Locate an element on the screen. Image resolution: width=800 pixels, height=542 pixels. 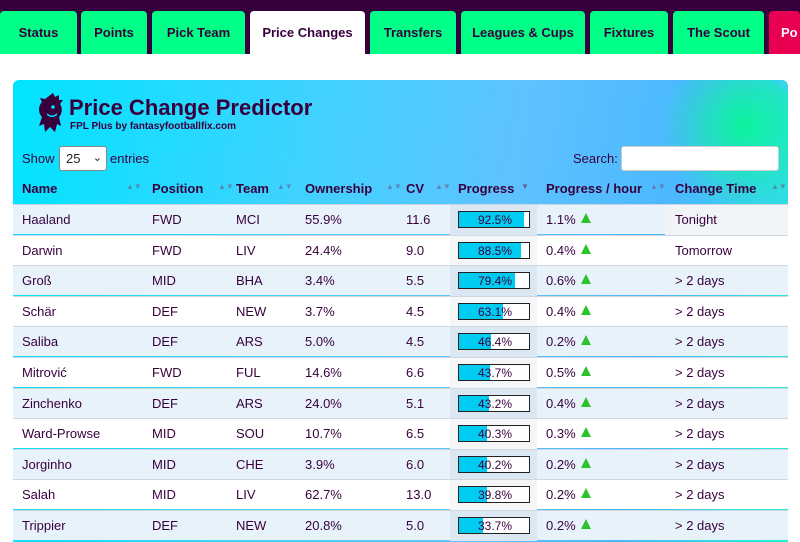
player-ownership: 14.6% is located at coordinates (323, 372).